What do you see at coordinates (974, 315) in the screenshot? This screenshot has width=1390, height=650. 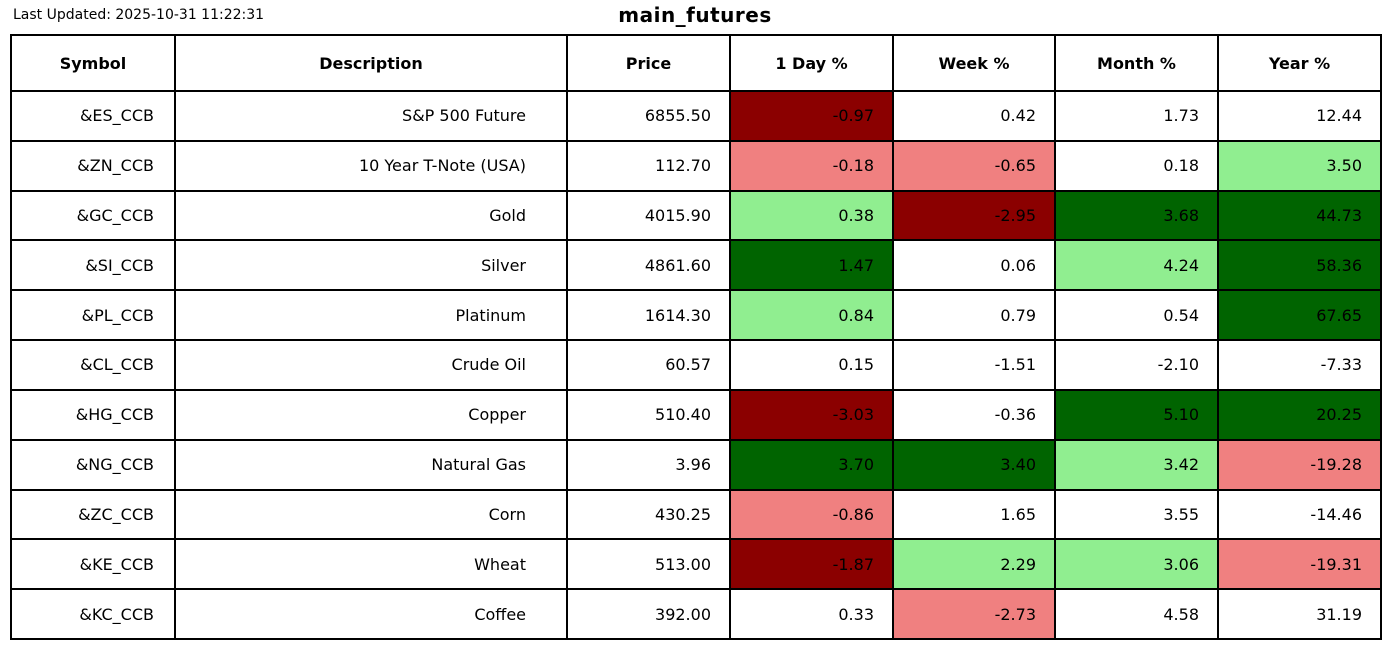 I see `cell-week: 0.79` at bounding box center [974, 315].